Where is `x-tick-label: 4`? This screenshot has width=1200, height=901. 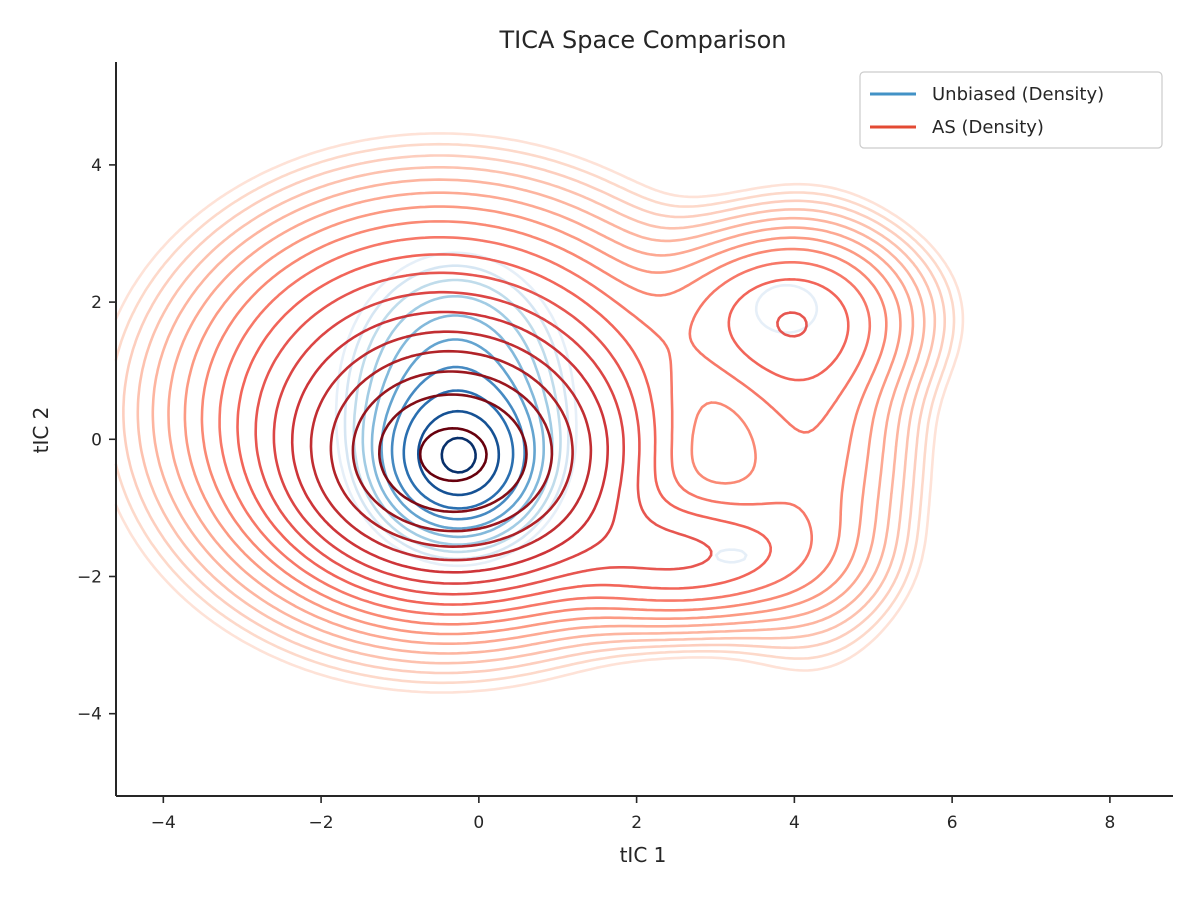 x-tick-label: 4 is located at coordinates (794, 823).